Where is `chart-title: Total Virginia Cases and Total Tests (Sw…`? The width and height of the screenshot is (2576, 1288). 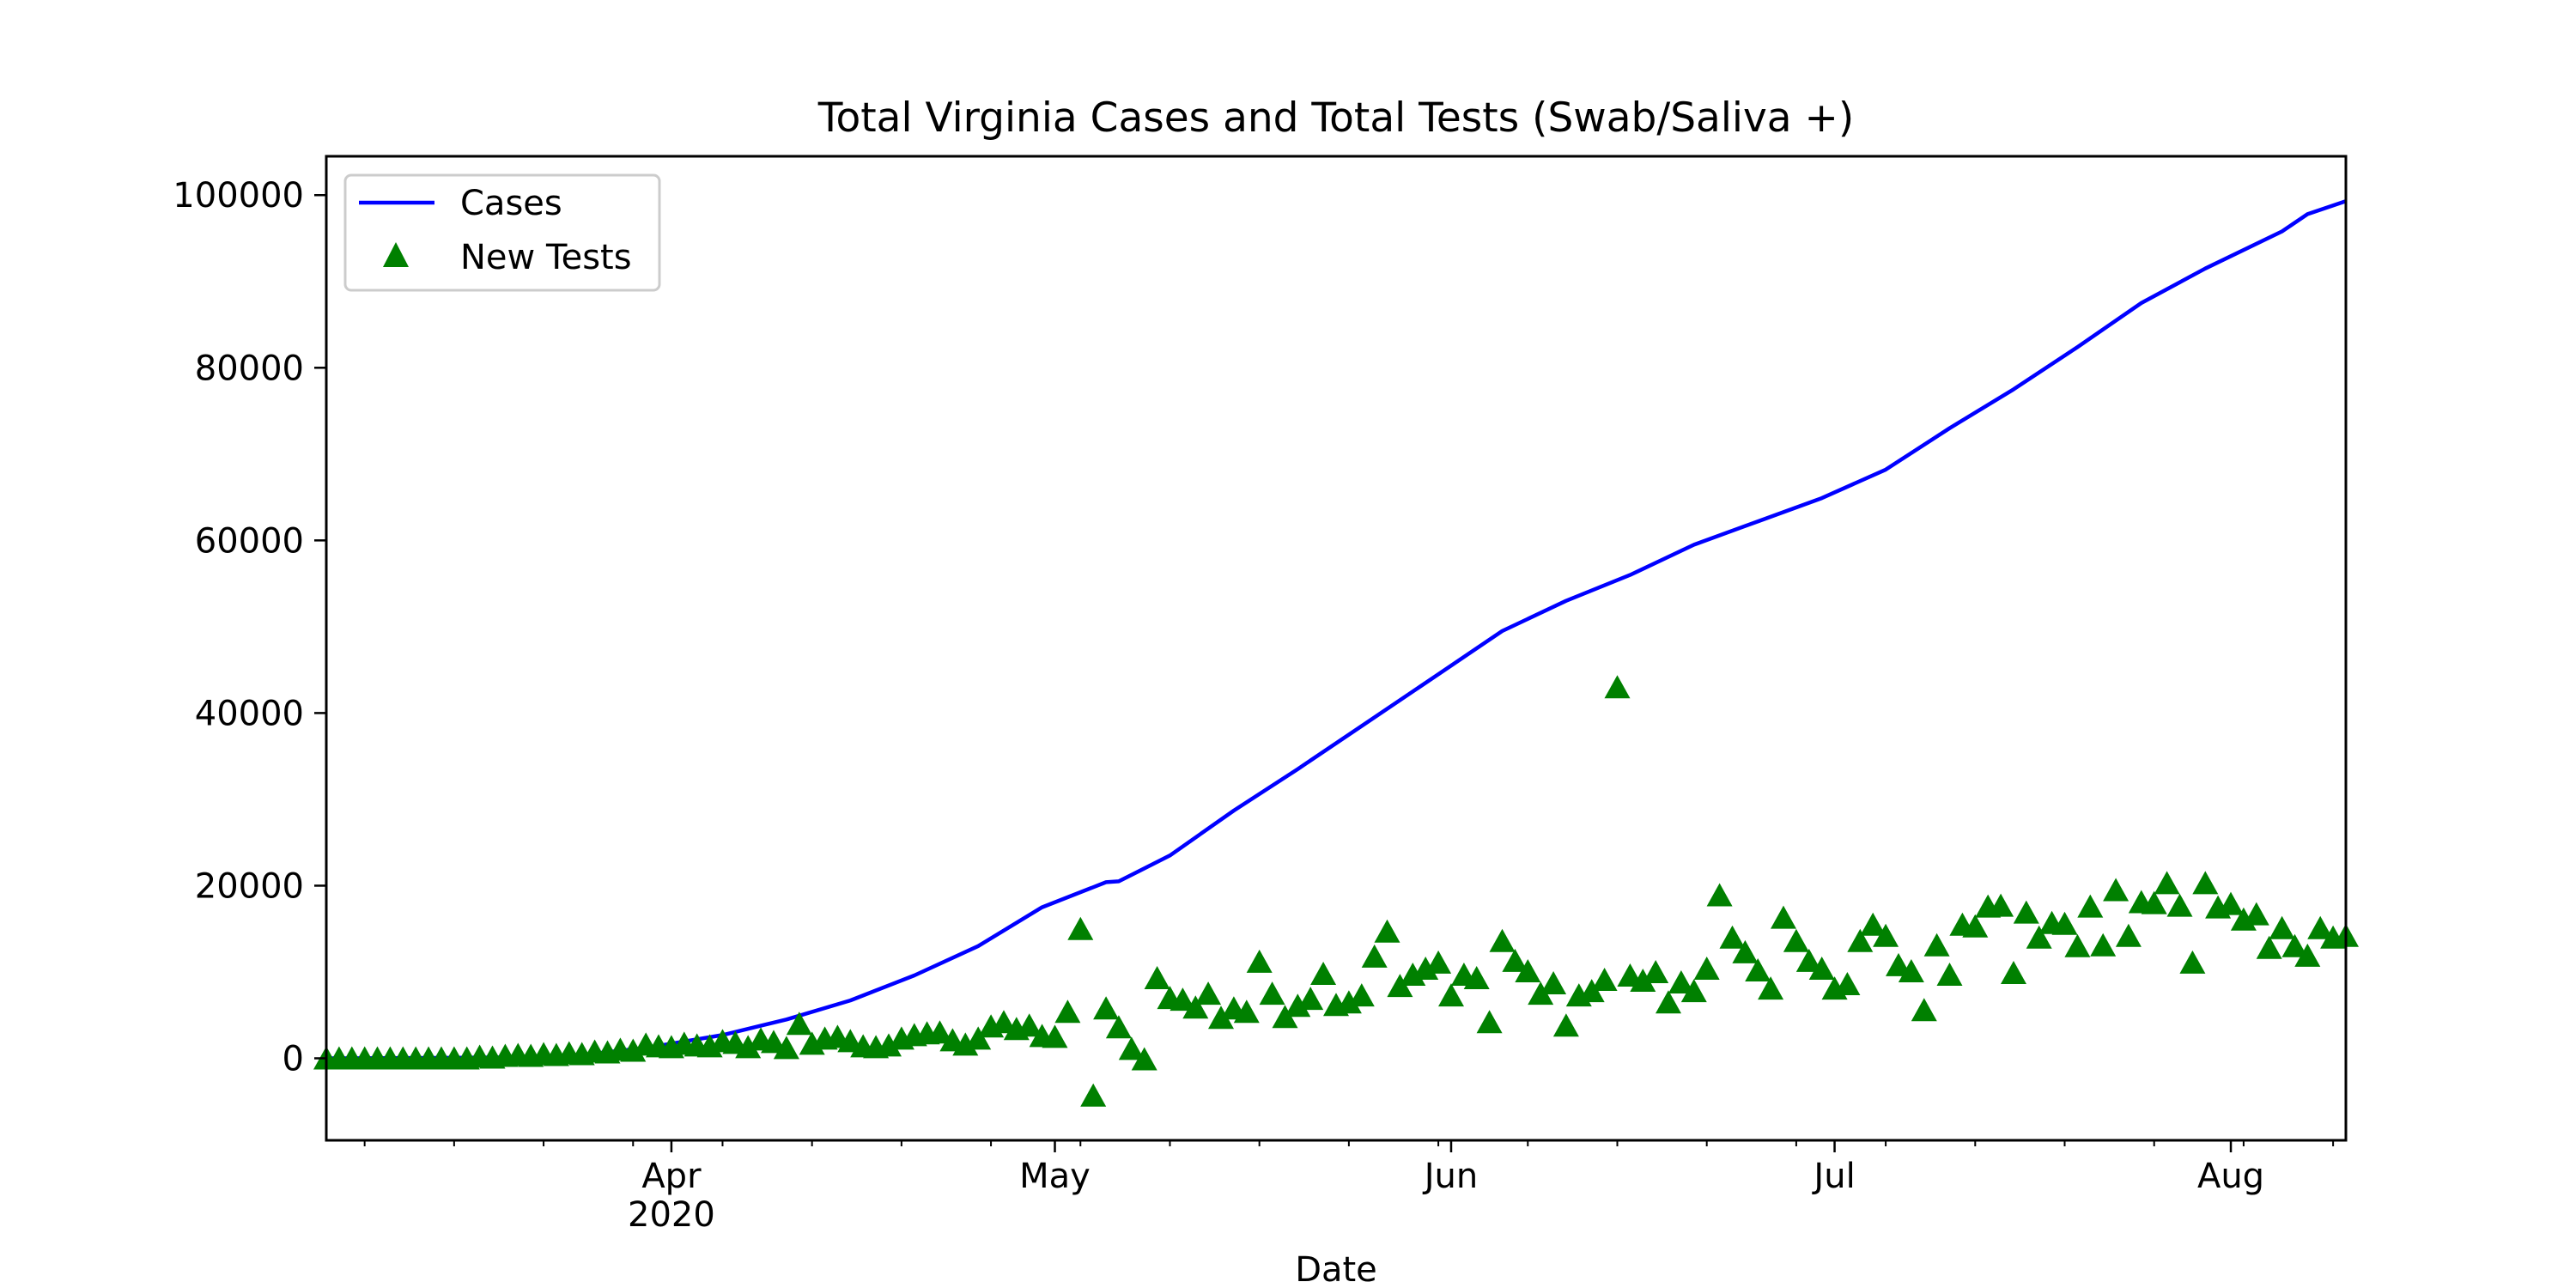
chart-title: Total Virginia Cases and Total Tests (Sw… is located at coordinates (1335, 118).